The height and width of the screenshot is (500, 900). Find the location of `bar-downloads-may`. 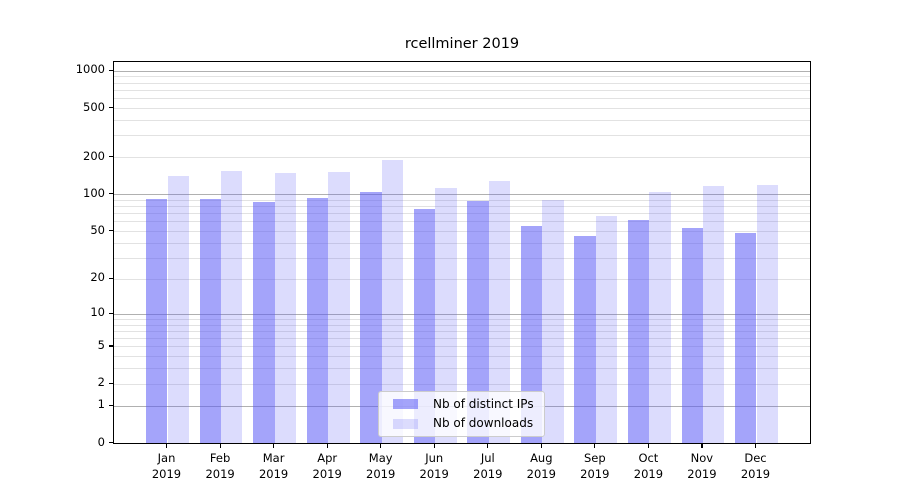

bar-downloads-may is located at coordinates (392, 301).